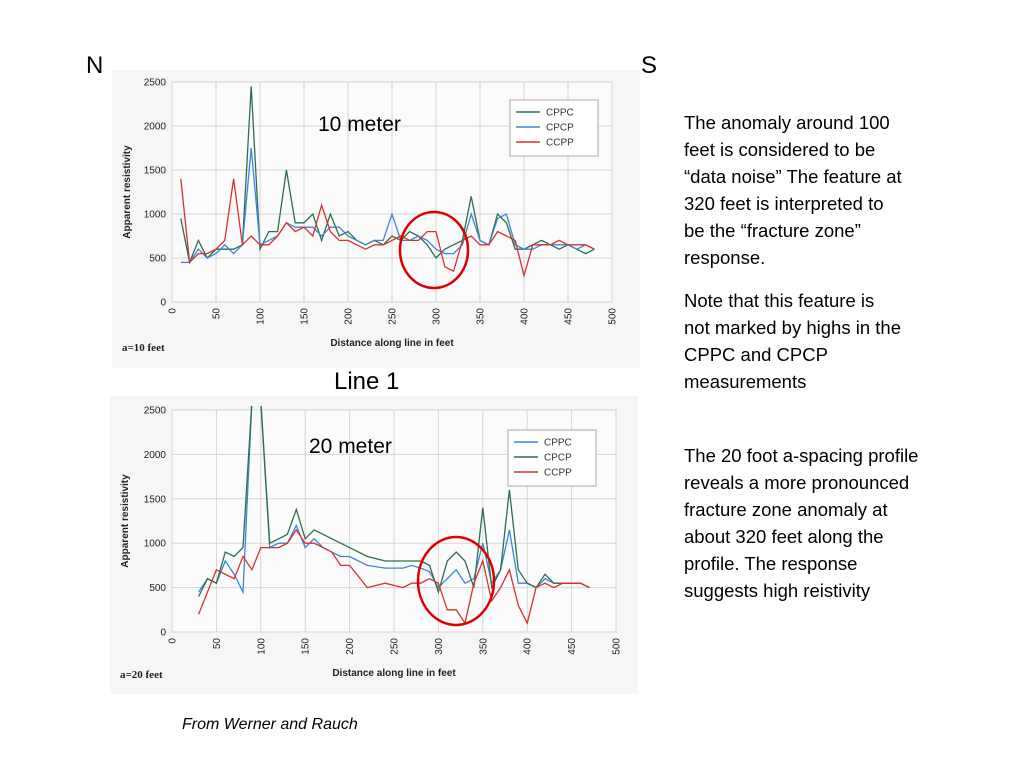 The width and height of the screenshot is (1024, 768). Describe the element at coordinates (756, 354) in the screenshot. I see `note-line: CPPC and CPCP` at that location.